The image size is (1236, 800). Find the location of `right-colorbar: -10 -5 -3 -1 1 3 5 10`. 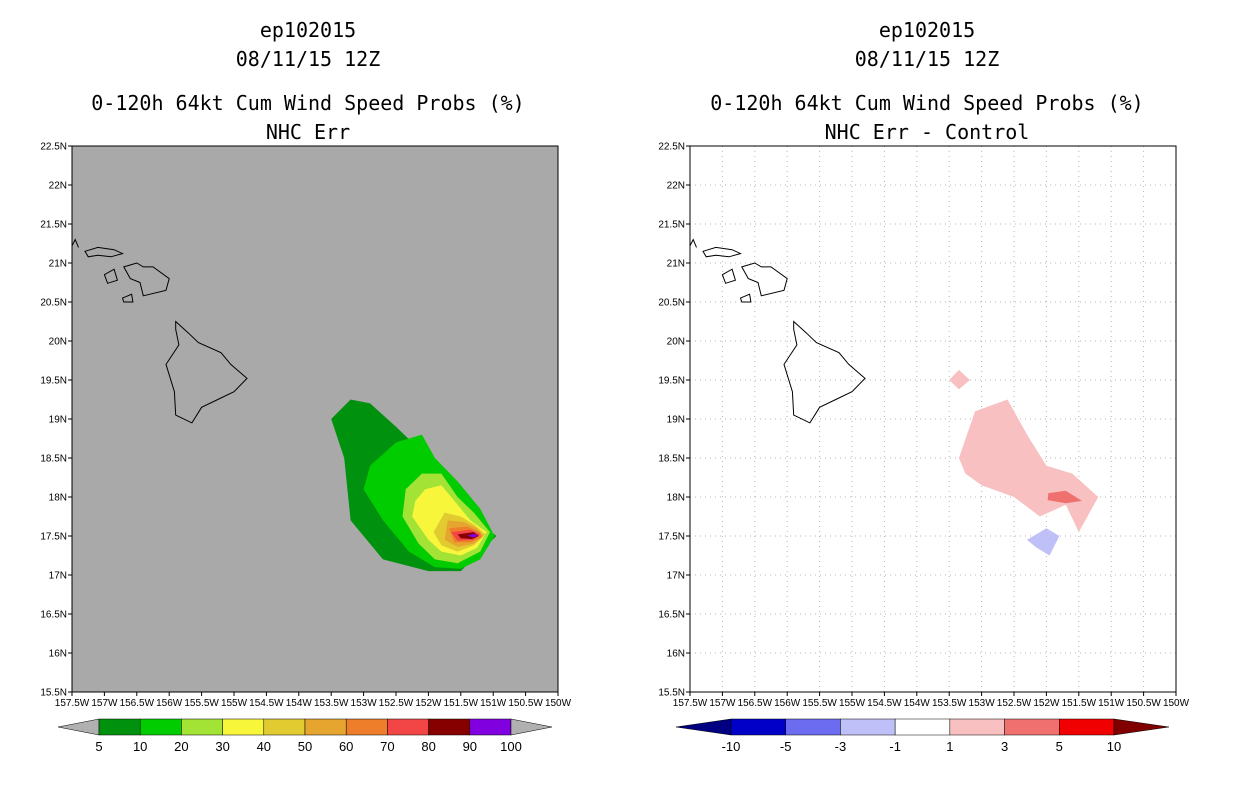

right-colorbar: -10 -5 -3 -1 1 3 5 10 is located at coordinates (922, 736).